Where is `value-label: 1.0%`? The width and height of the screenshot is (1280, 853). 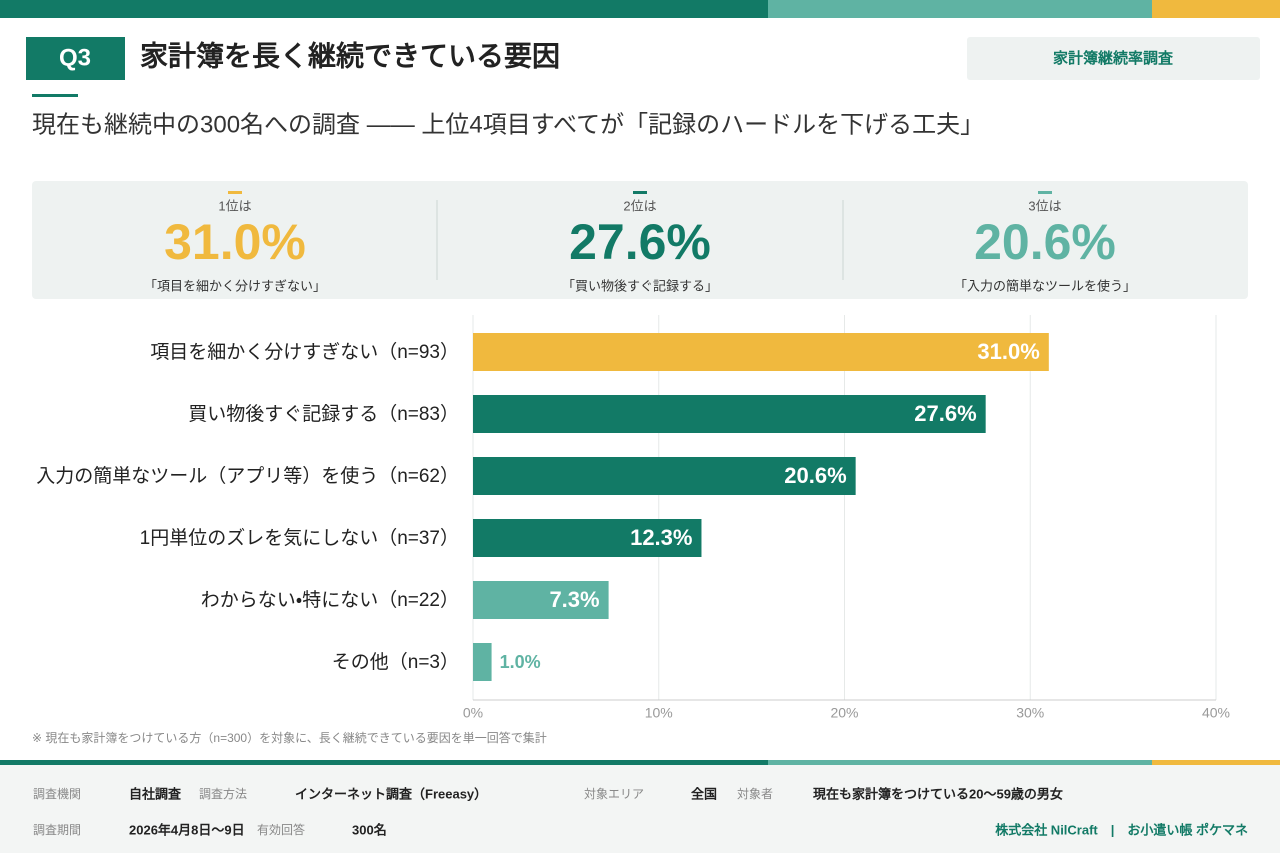
value-label: 1.0% is located at coordinates (520, 662).